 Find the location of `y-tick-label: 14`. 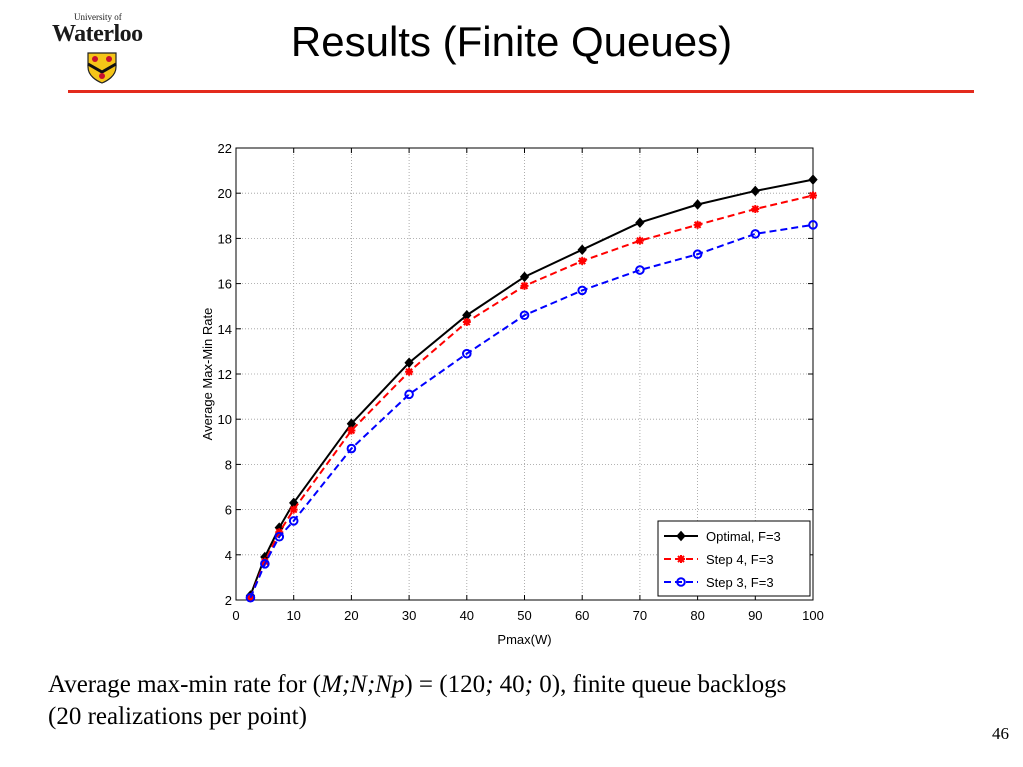

y-tick-label: 14 is located at coordinates (225, 329).